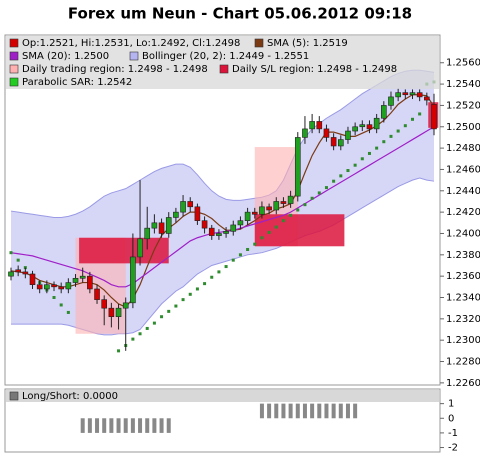 The width and height of the screenshot is (480, 461). What do you see at coordinates (451, 418) in the screenshot?
I see `y-tick-label: 0` at bounding box center [451, 418].